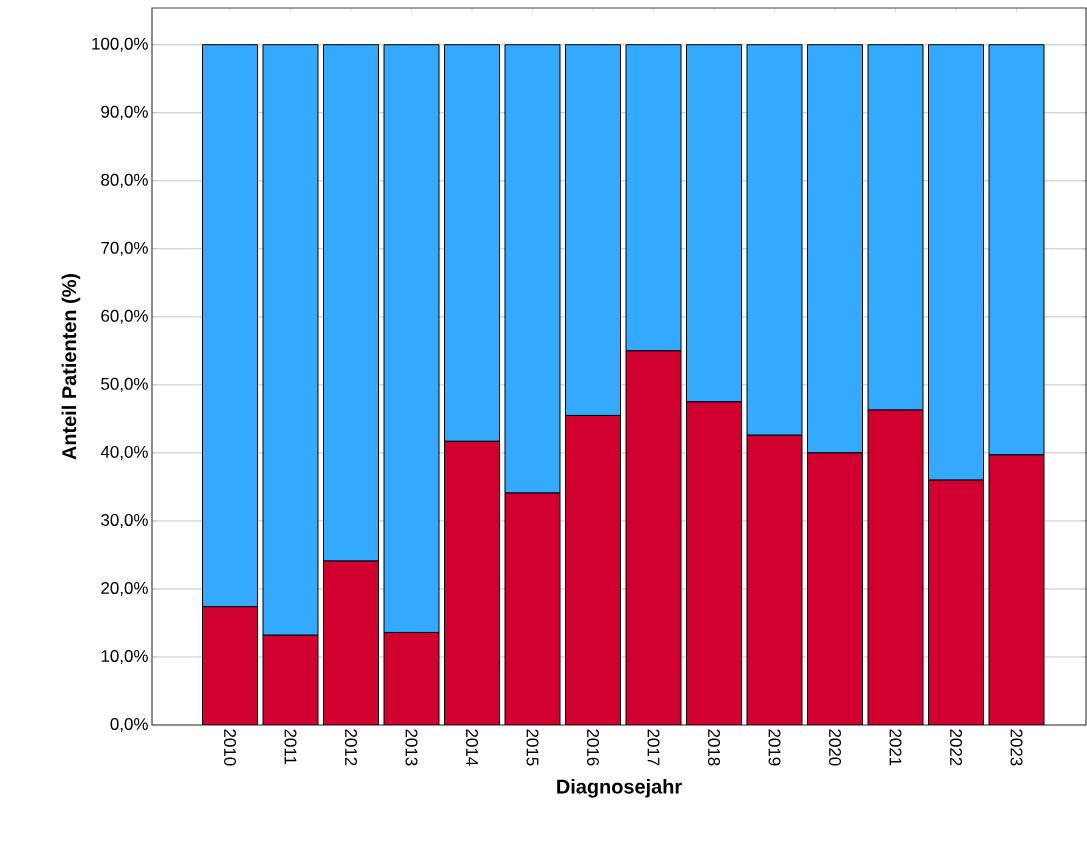 The width and height of the screenshot is (1087, 854). Describe the element at coordinates (532, 747) in the screenshot. I see `x-tick-label: 2015` at that location.